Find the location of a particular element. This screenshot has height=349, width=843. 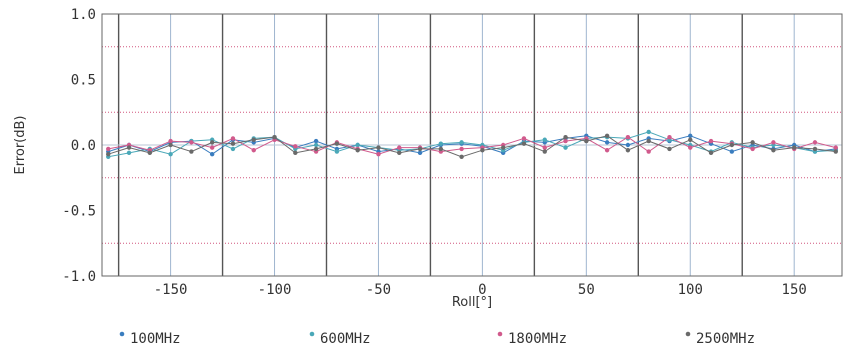

x-tick-label: 50 is located at coordinates (586, 290).